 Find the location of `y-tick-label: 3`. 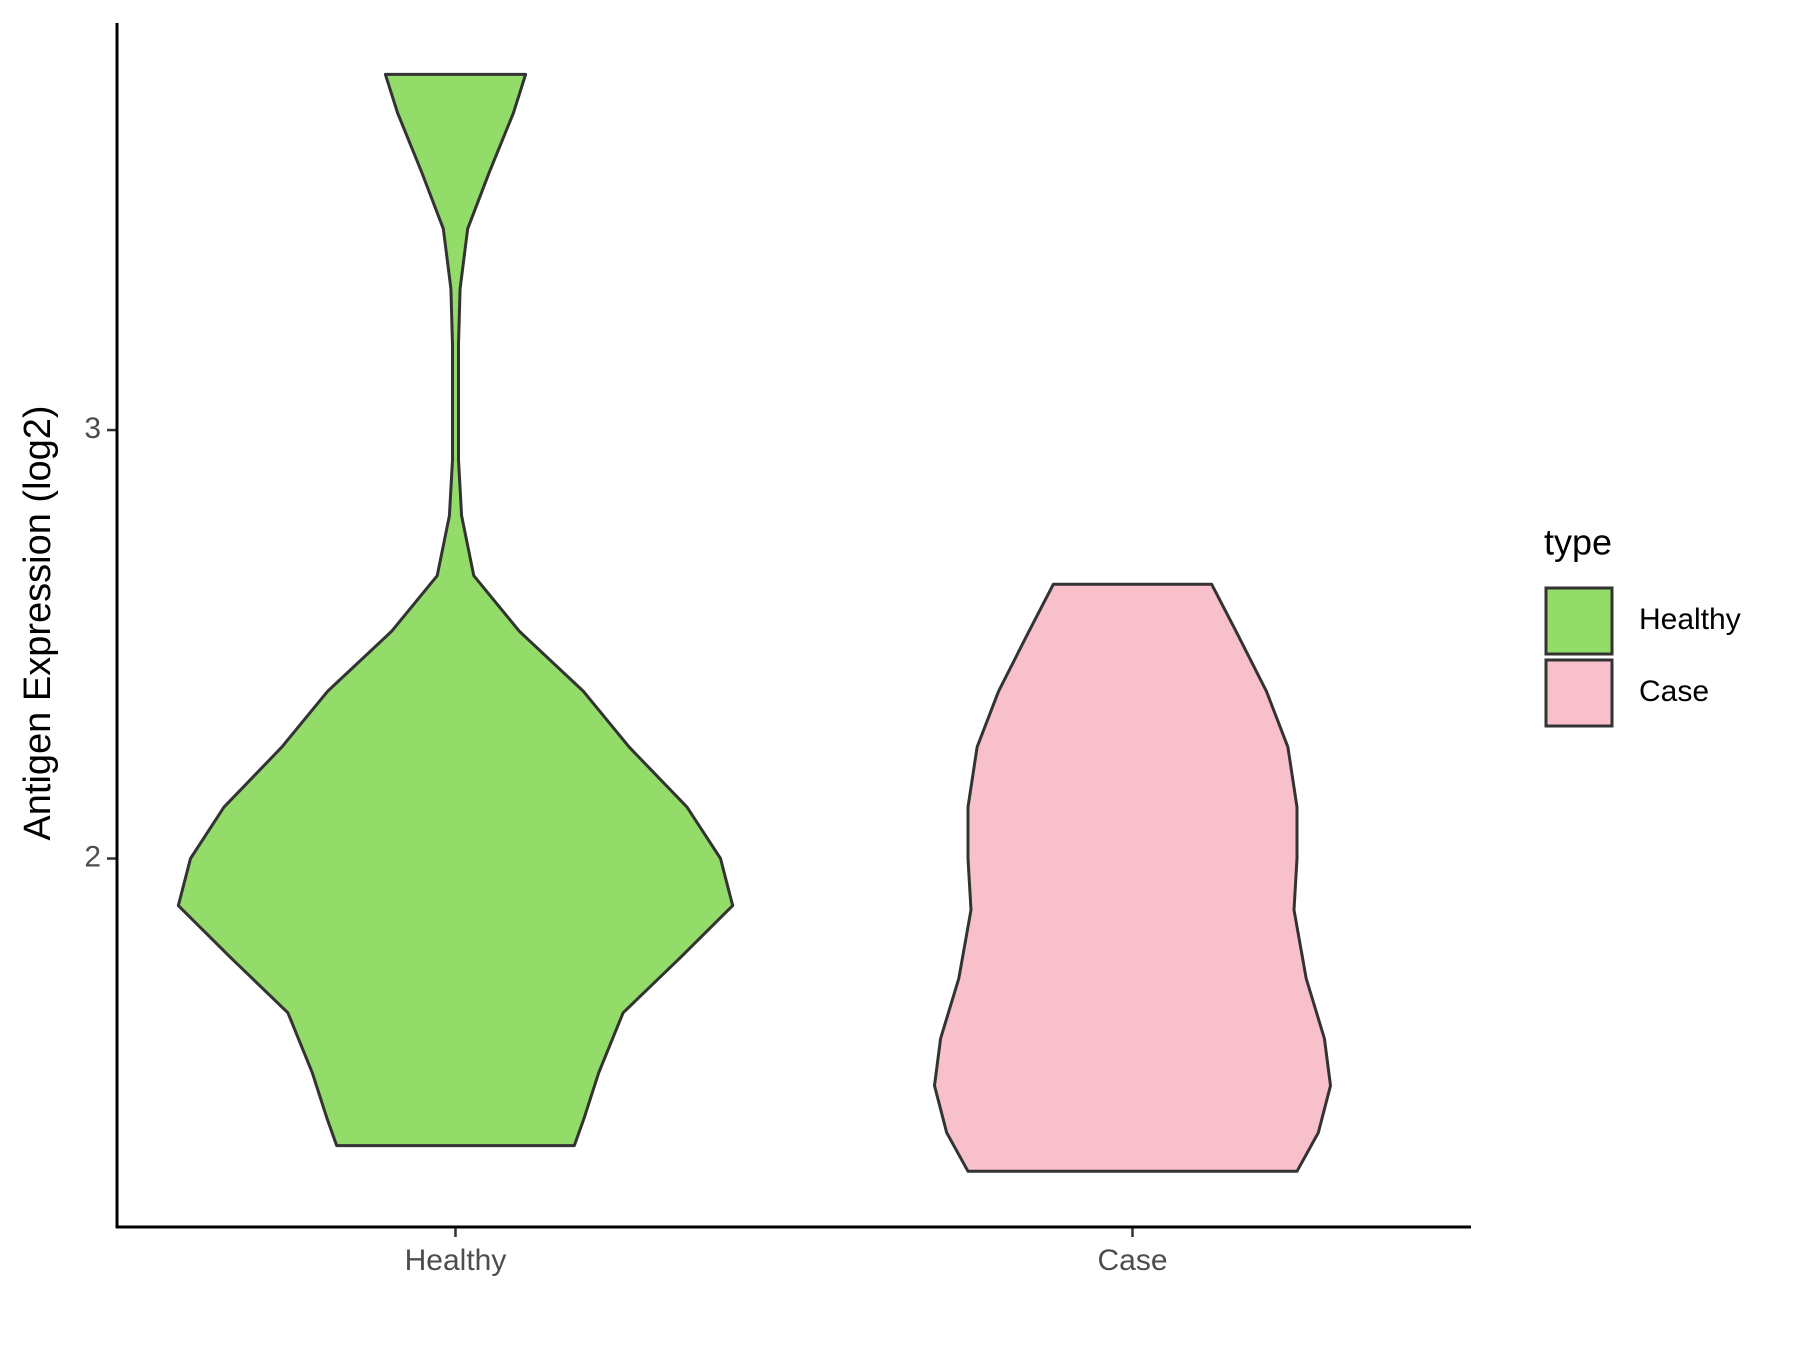

y-tick-label: 3 is located at coordinates (92, 428).